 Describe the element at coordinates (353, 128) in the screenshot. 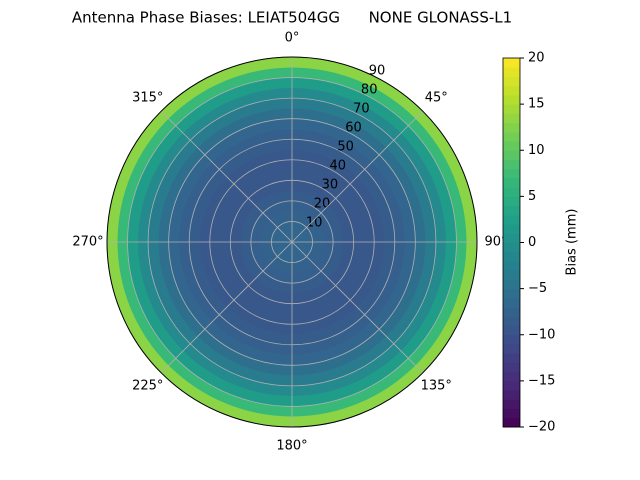

I see `r-tick-label: 60` at that location.